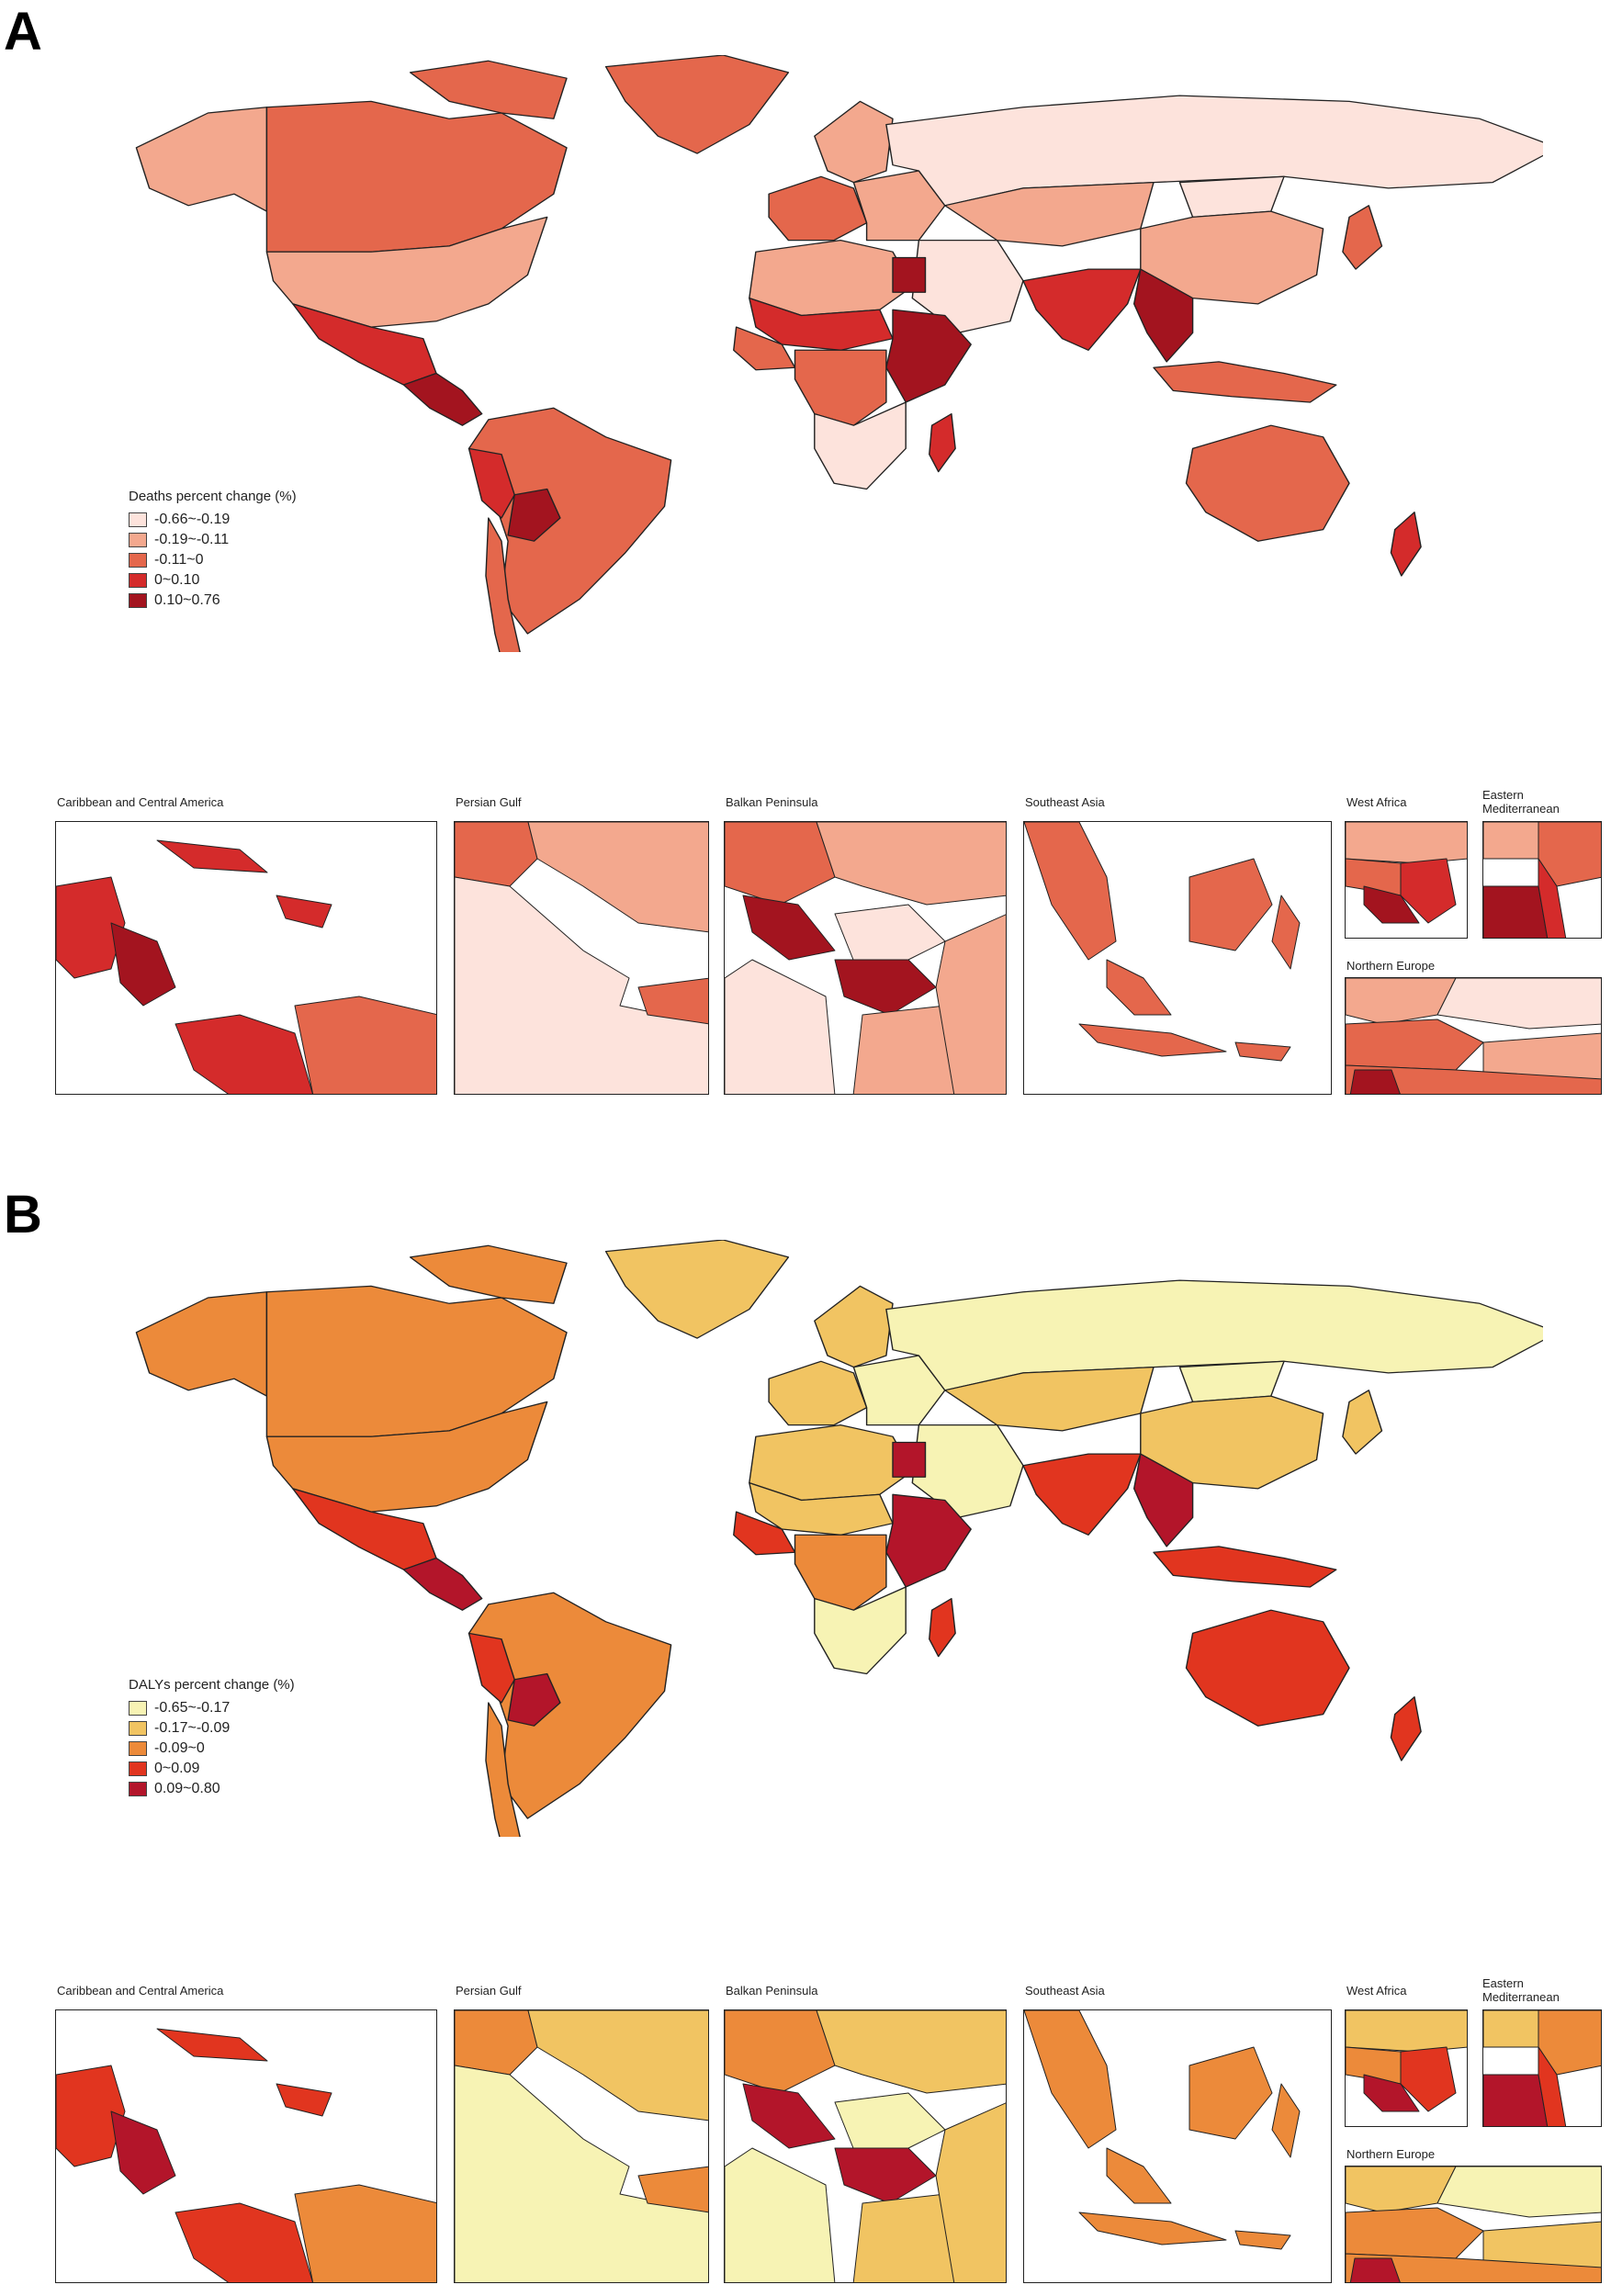  Describe the element at coordinates (1065, 1991) in the screenshot. I see `inset-label-southeast-asia-b: Southeast Asia` at that location.